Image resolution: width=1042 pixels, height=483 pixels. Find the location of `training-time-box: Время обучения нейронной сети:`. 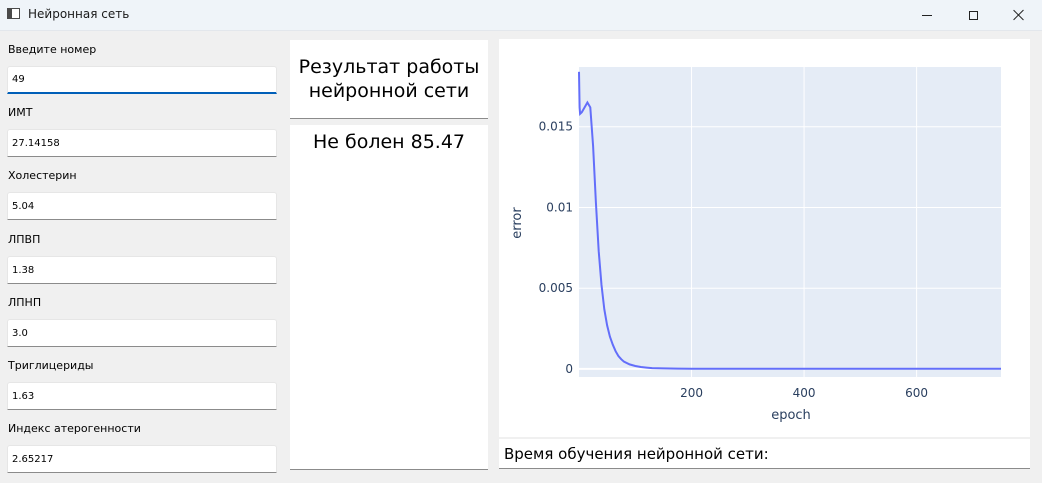

training-time-box: Время обучения нейронной сети: is located at coordinates (764, 454).